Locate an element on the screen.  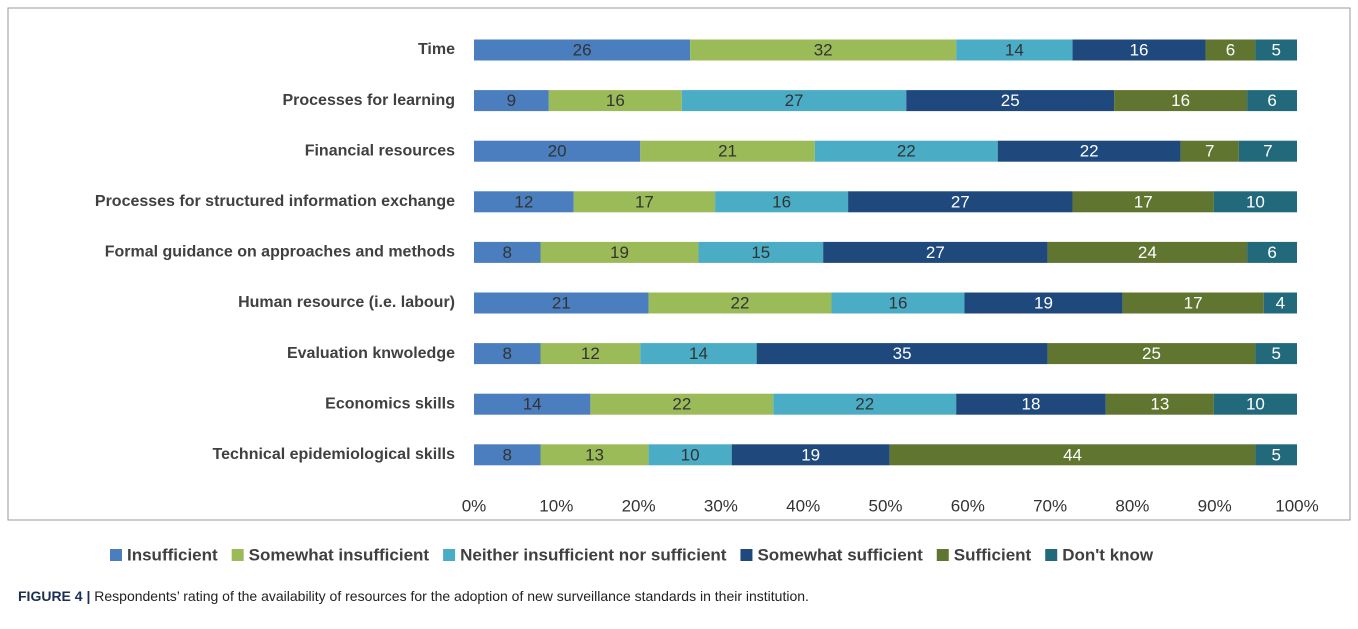
data-label: 24 is located at coordinates (1147, 252).